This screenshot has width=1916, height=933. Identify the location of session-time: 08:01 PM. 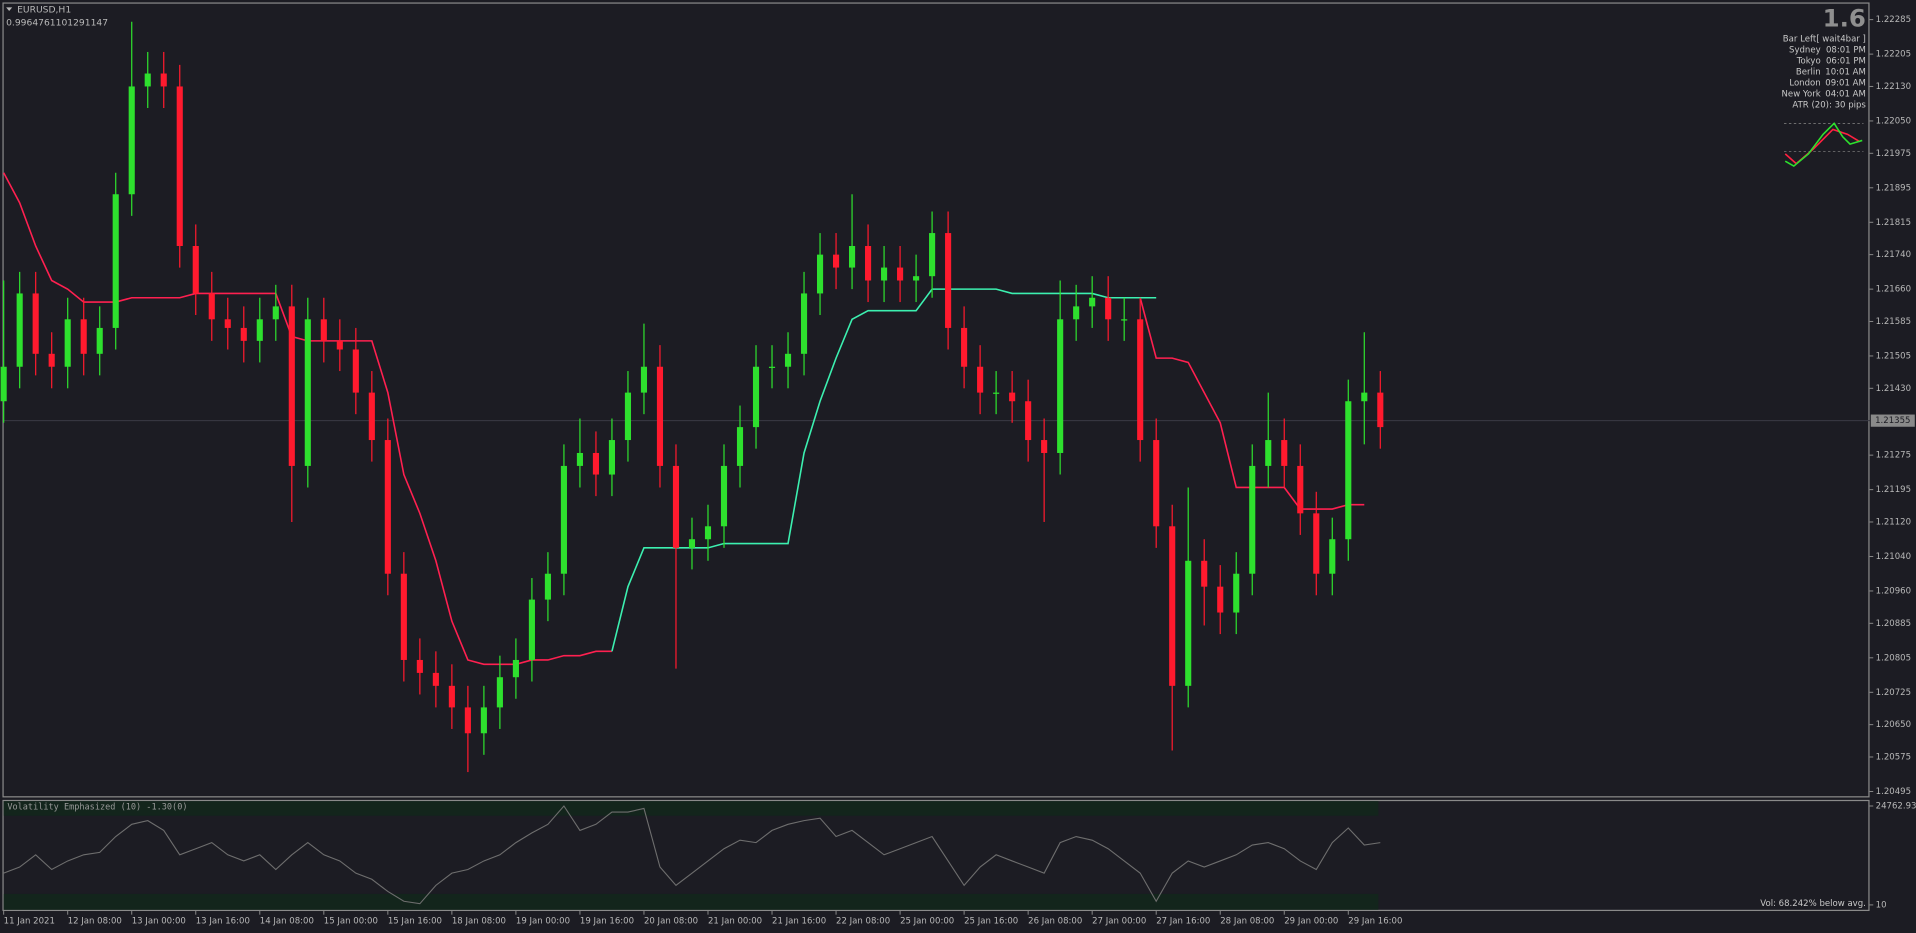
(1846, 51).